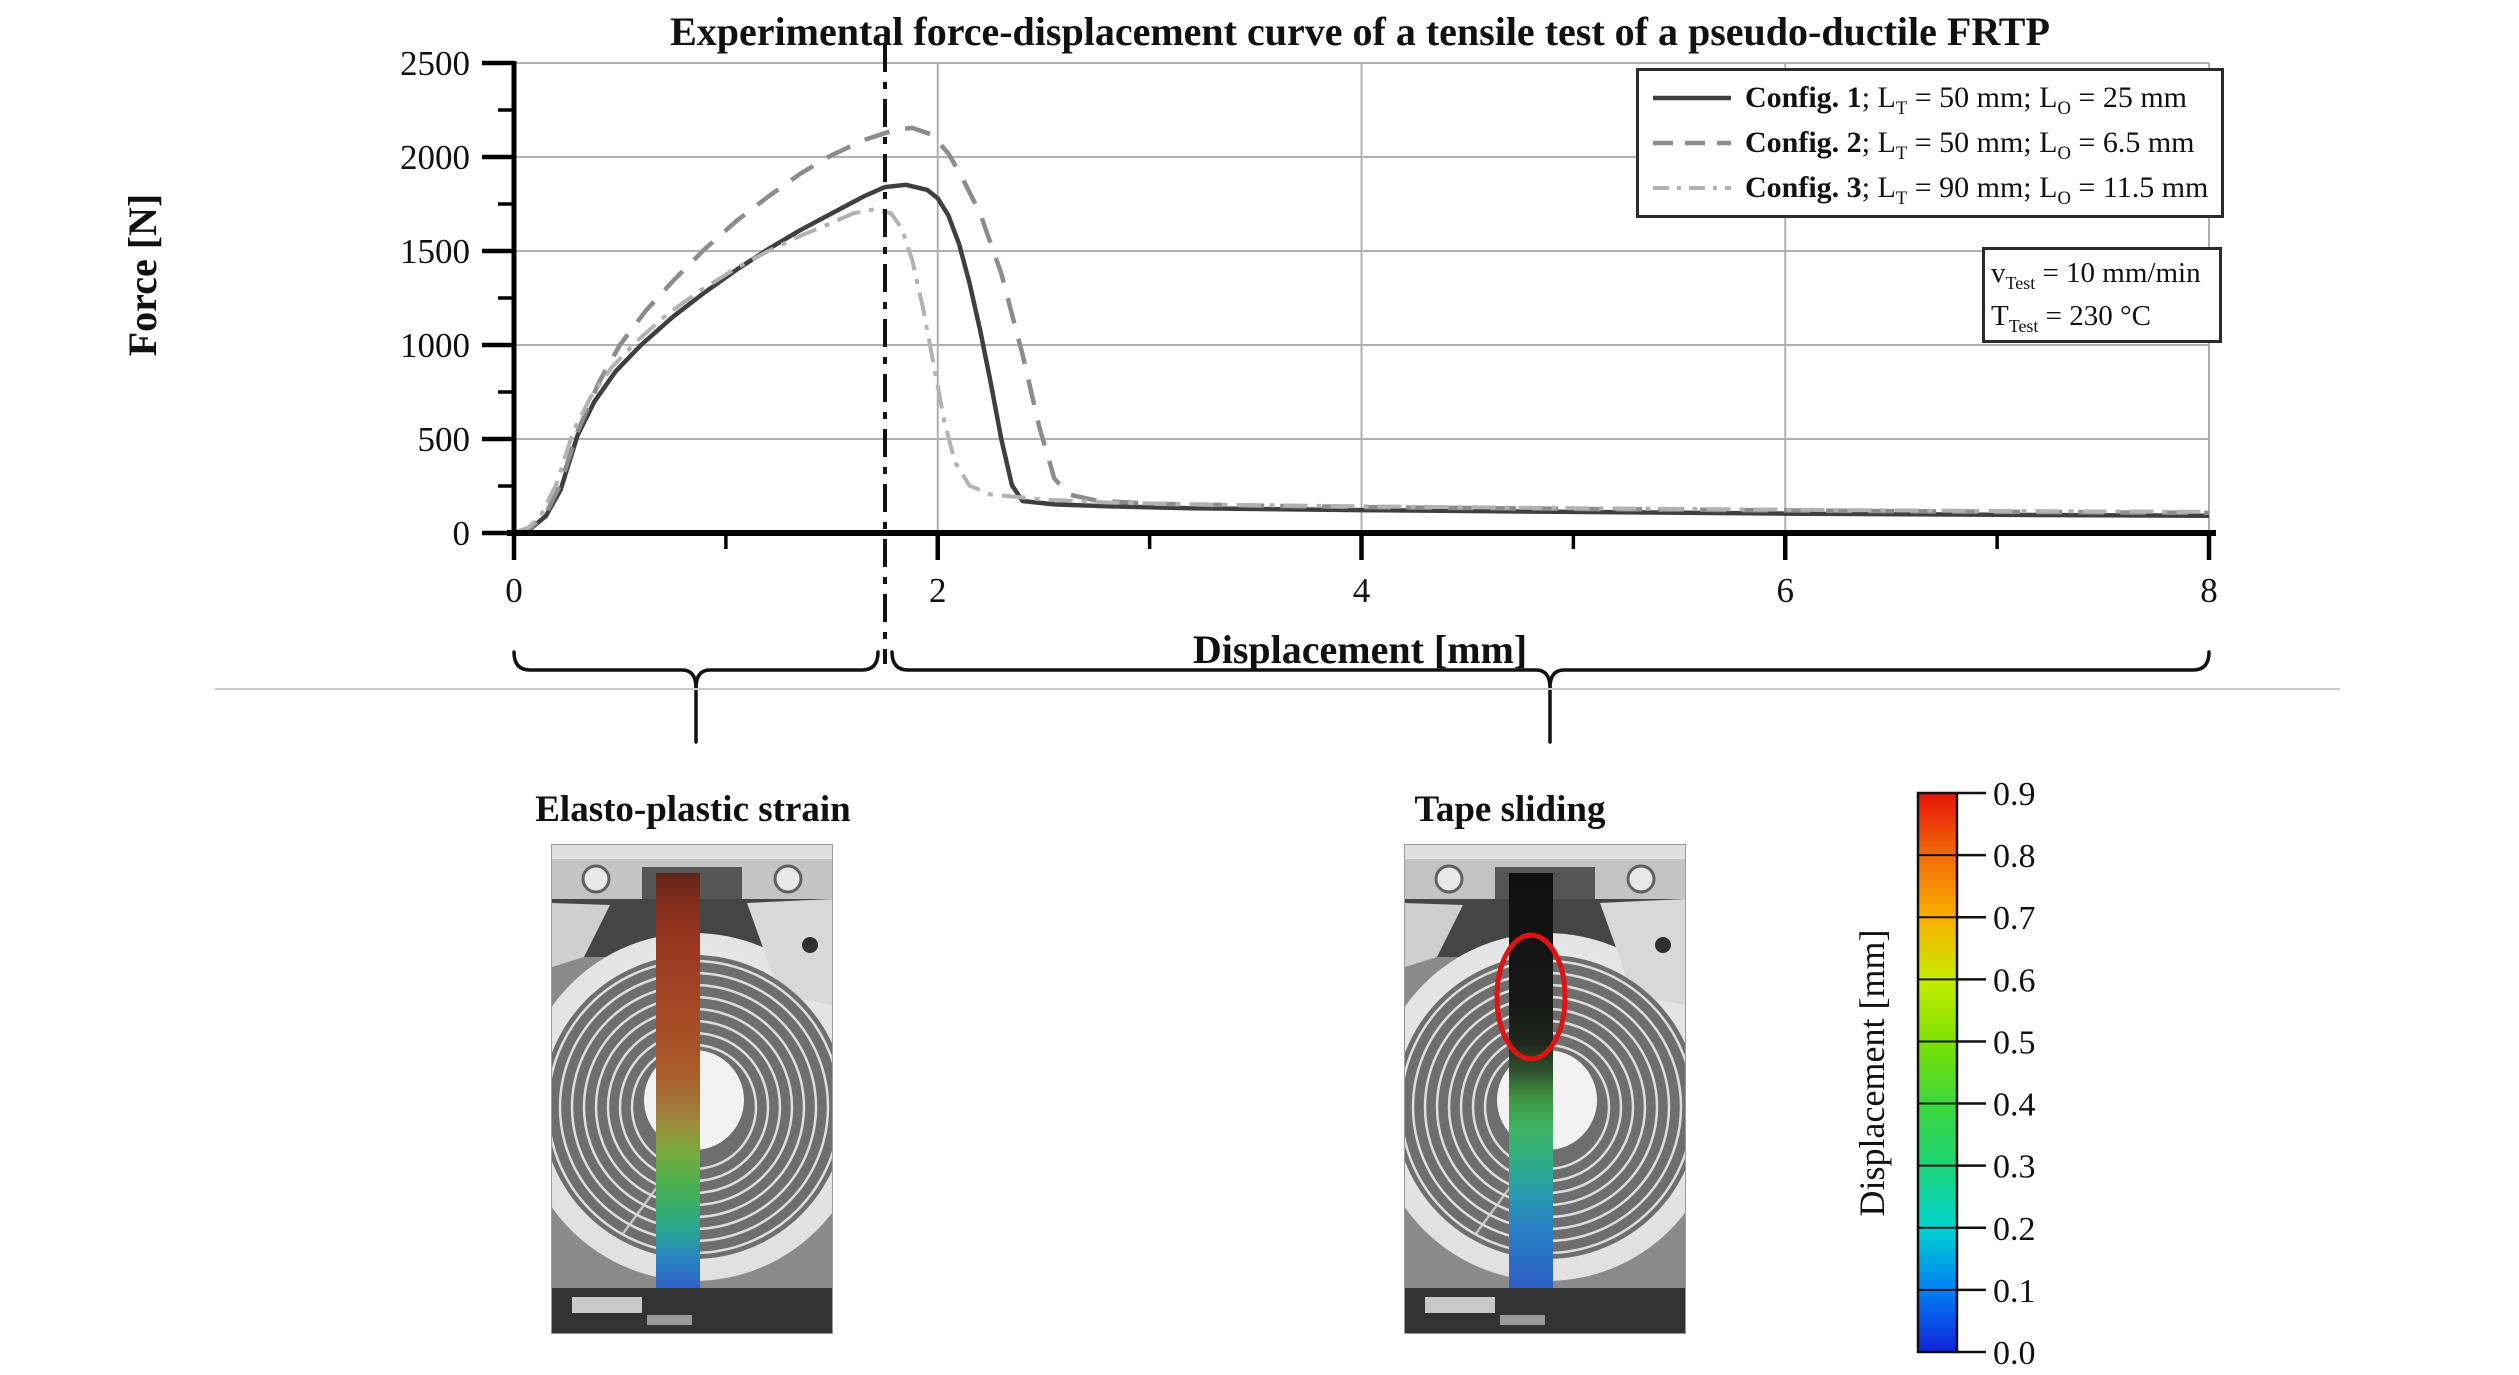 This screenshot has height=1375, width=2519. I want to click on y-tick-label: 2500, so click(435, 63).